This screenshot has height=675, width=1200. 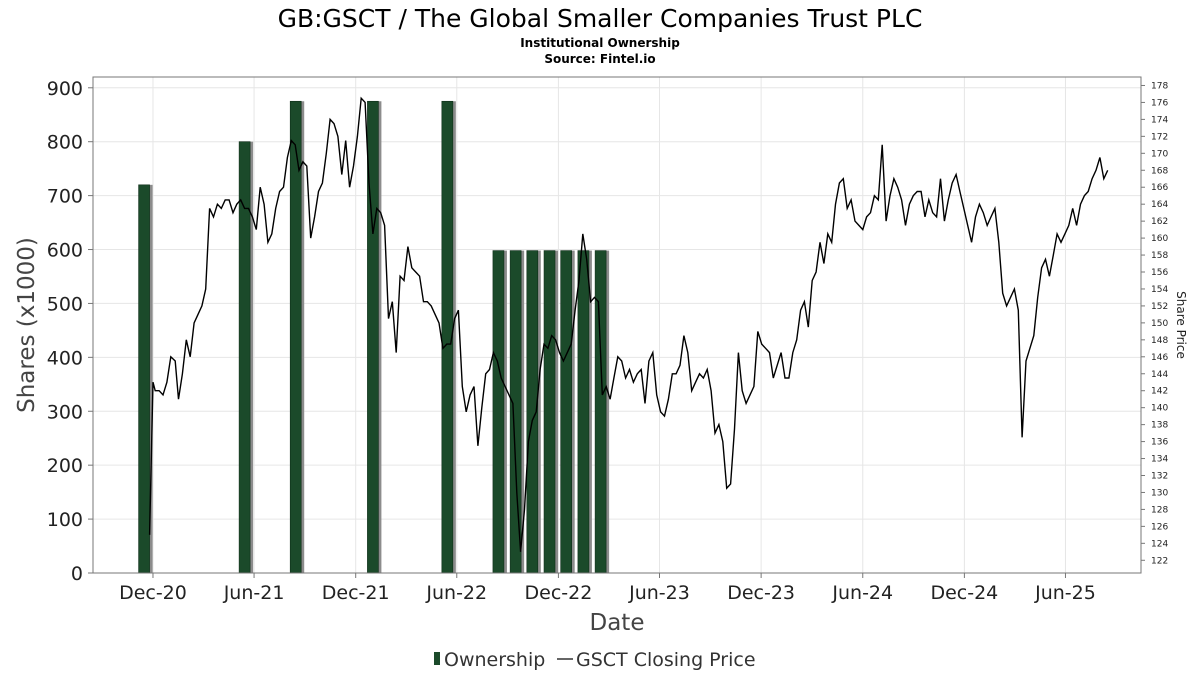 I want to click on y2-tick-label: 164, so click(x=1159, y=205).